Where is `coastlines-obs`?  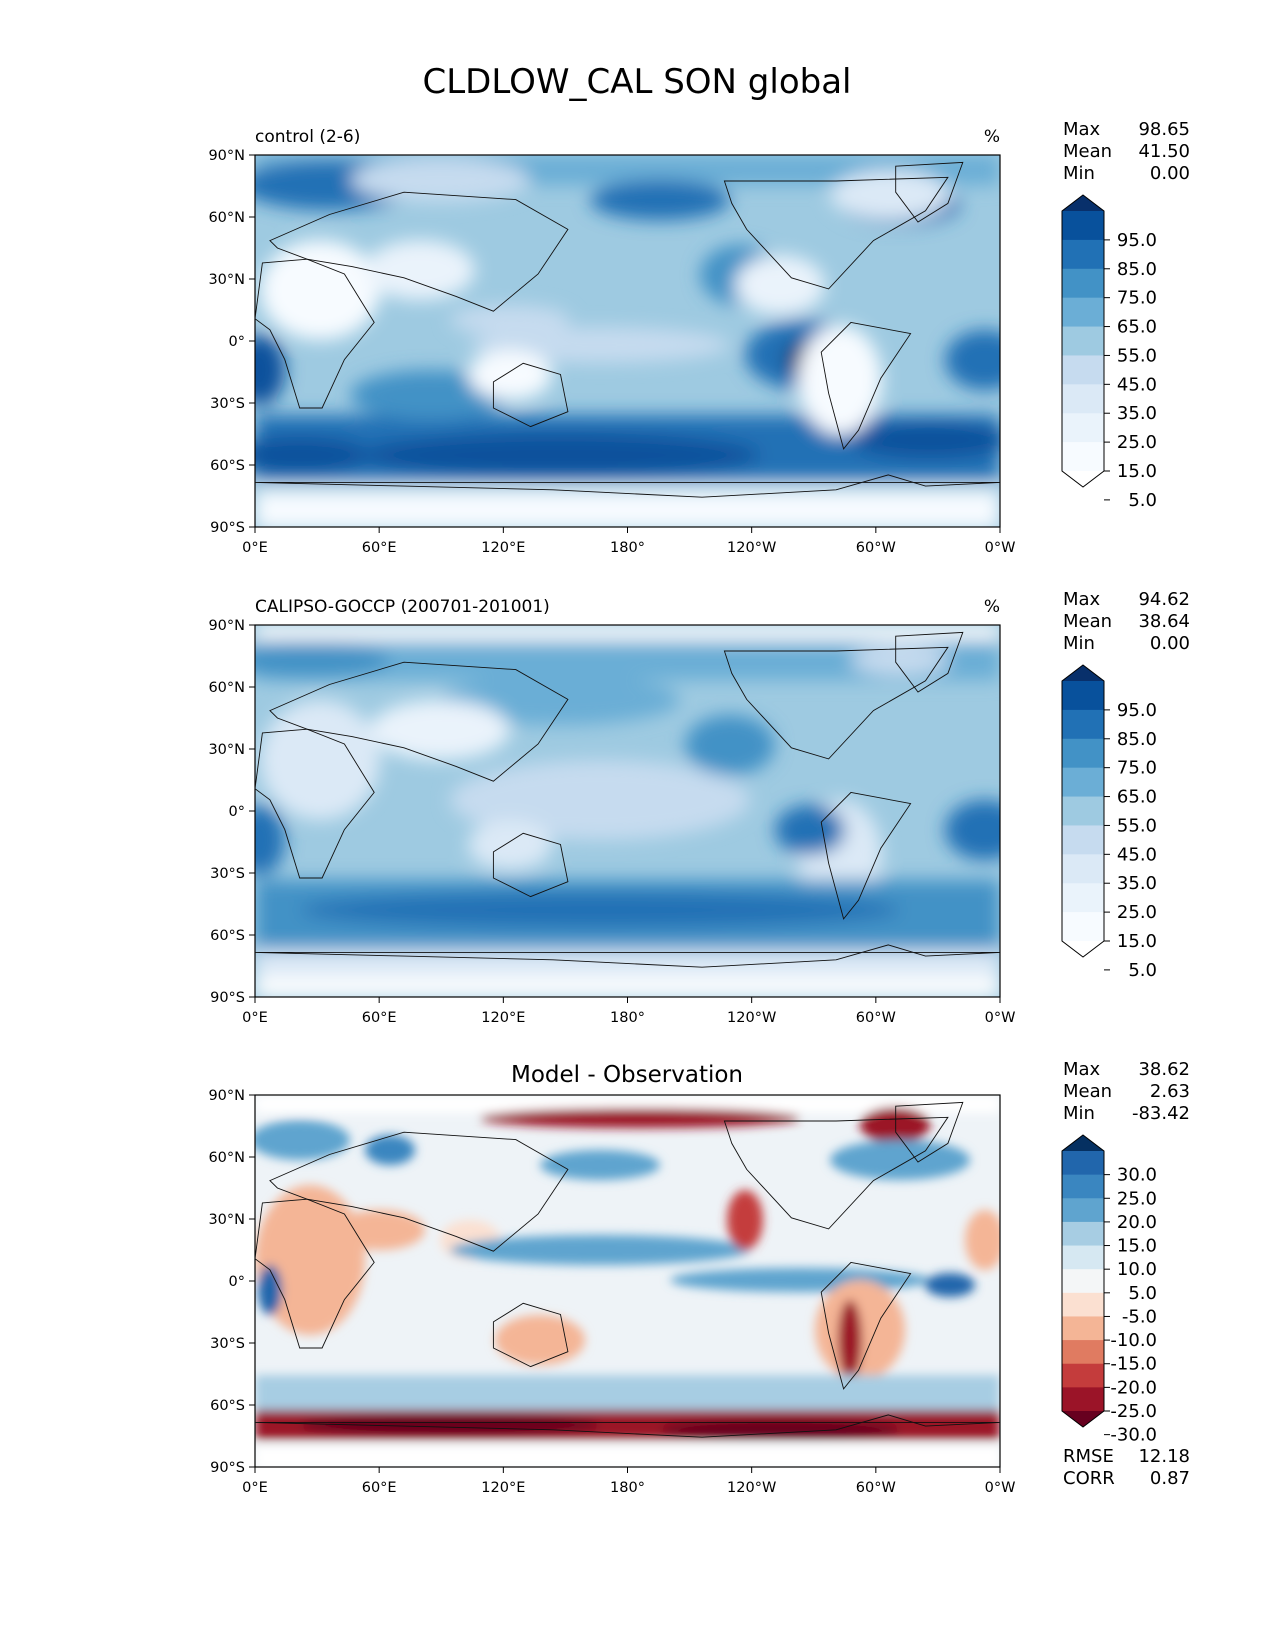
coastlines-obs is located at coordinates (627, 799).